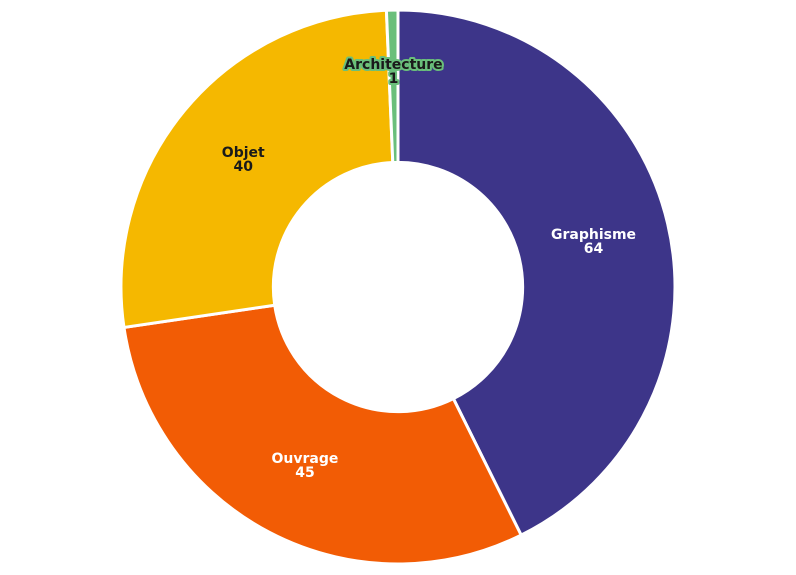 The height and width of the screenshot is (575, 796). I want to click on slice-label-architecture: Architecture, so click(393, 65).